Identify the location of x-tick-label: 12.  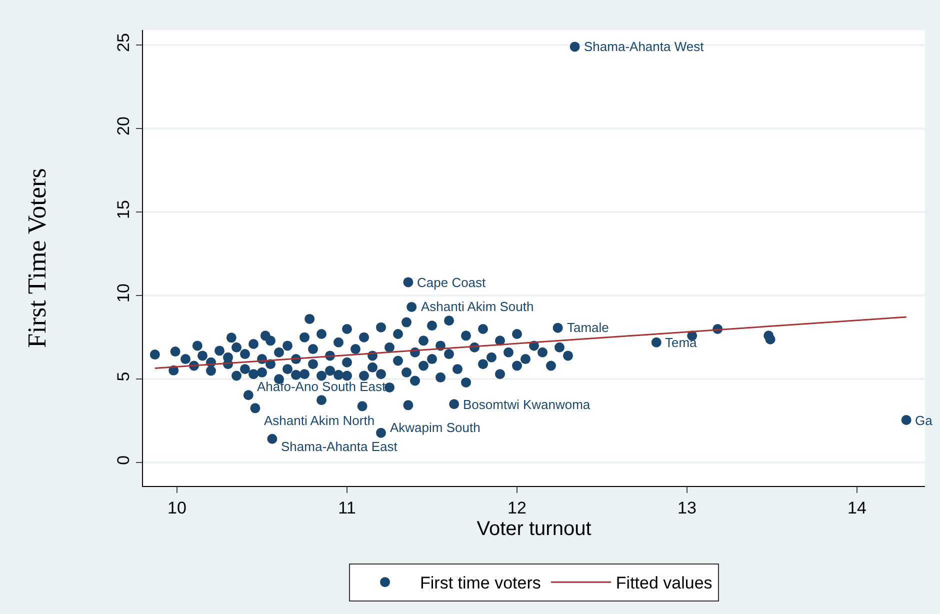
(517, 508).